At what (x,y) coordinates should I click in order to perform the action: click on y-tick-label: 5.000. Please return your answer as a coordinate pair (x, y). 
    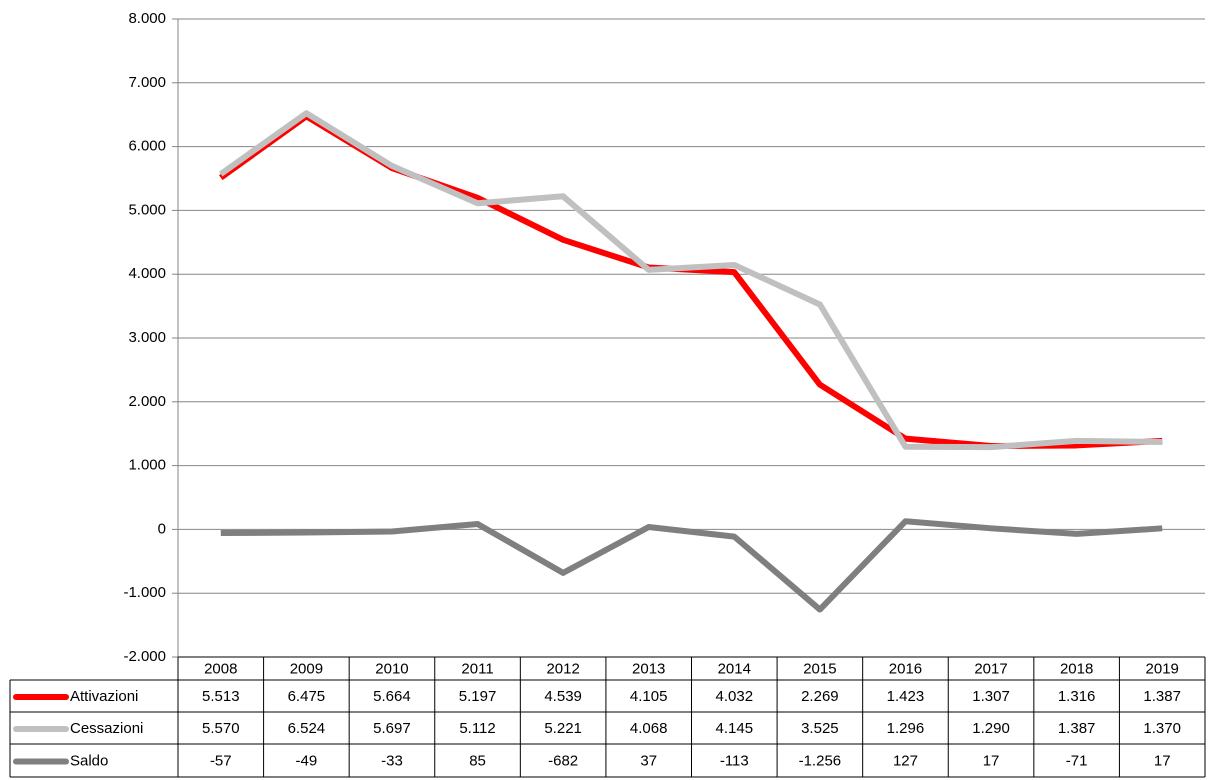
    Looking at the image, I should click on (147, 209).